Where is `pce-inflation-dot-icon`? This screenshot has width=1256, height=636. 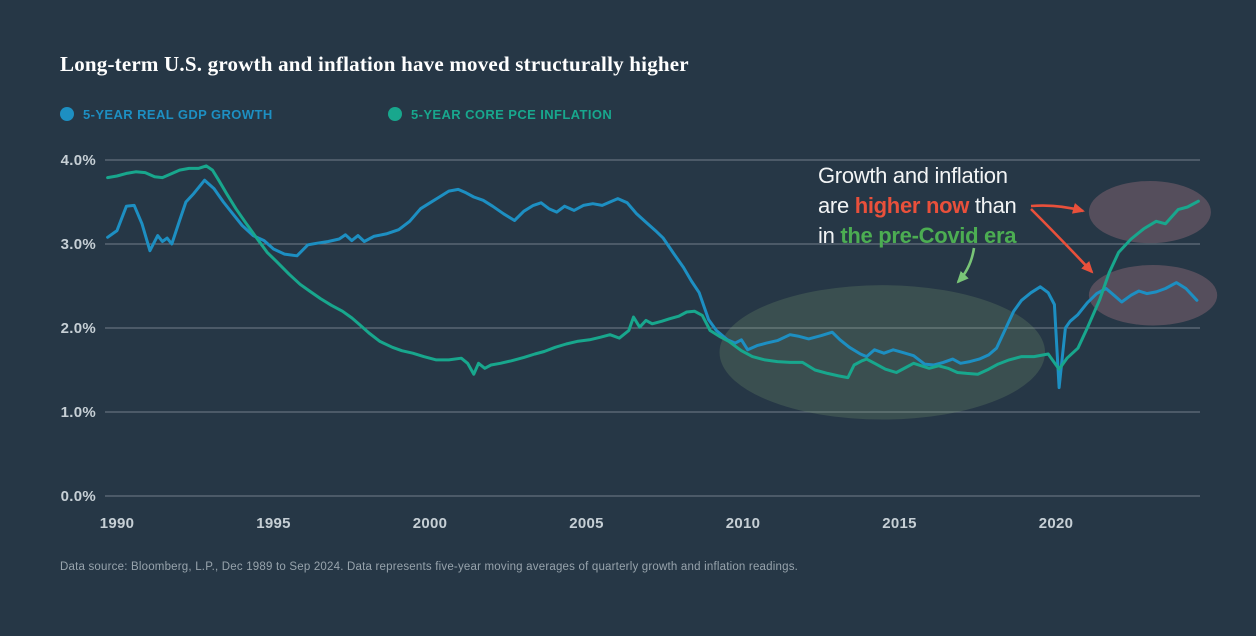
pce-inflation-dot-icon is located at coordinates (395, 114).